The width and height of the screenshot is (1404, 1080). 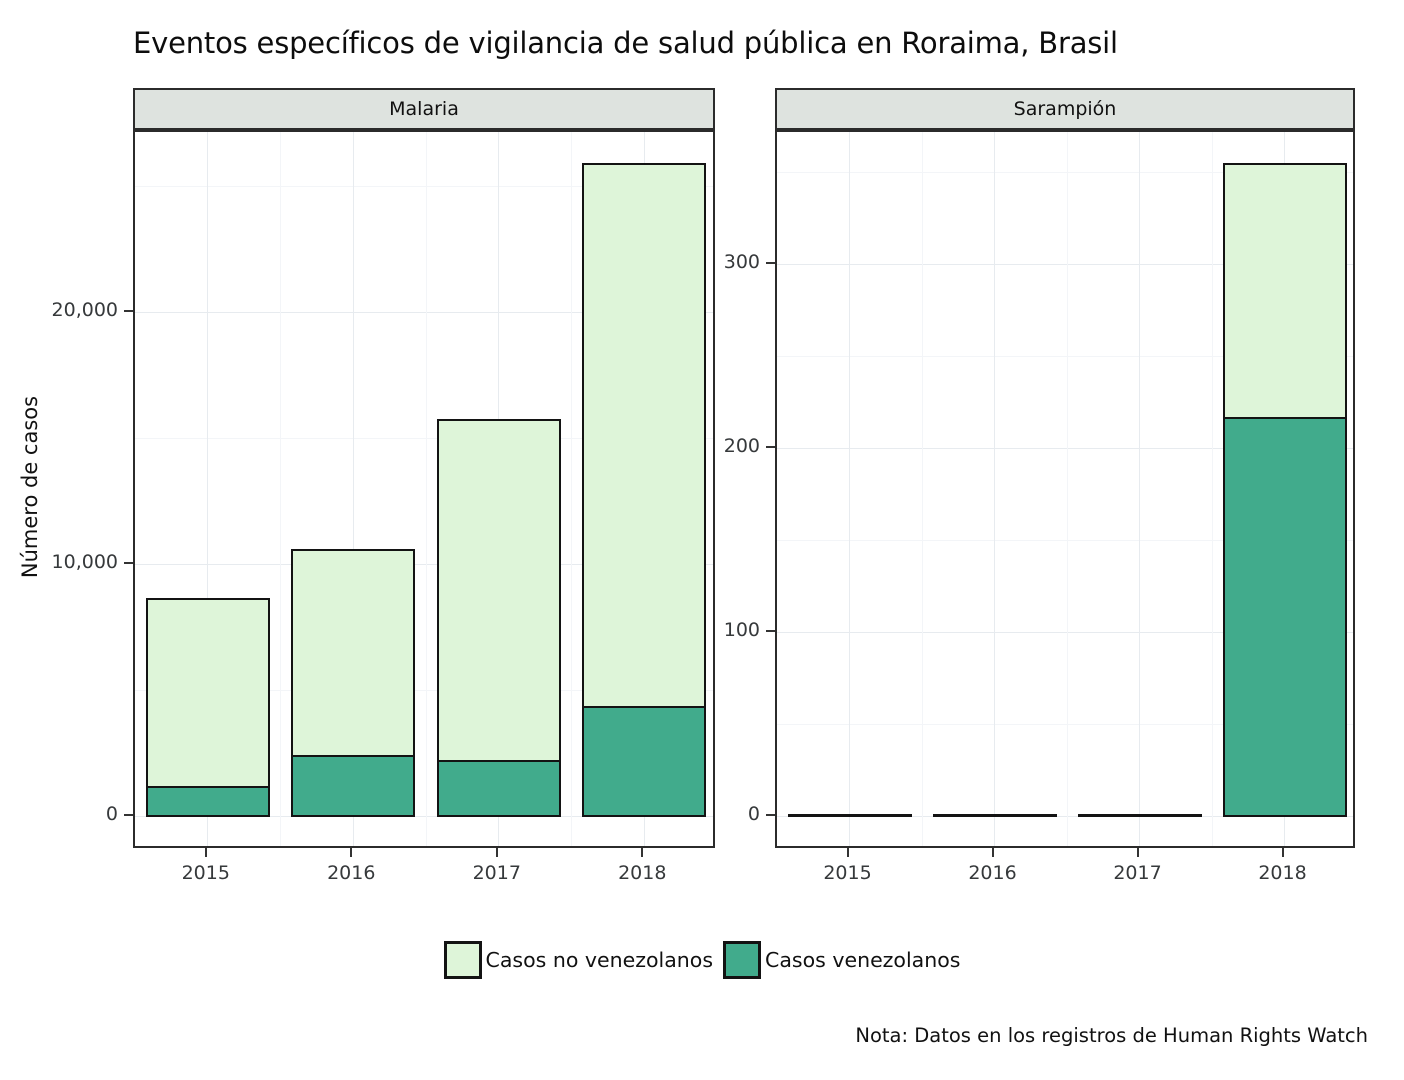 What do you see at coordinates (84, 309) in the screenshot?
I see `y-tick-label: 20,000` at bounding box center [84, 309].